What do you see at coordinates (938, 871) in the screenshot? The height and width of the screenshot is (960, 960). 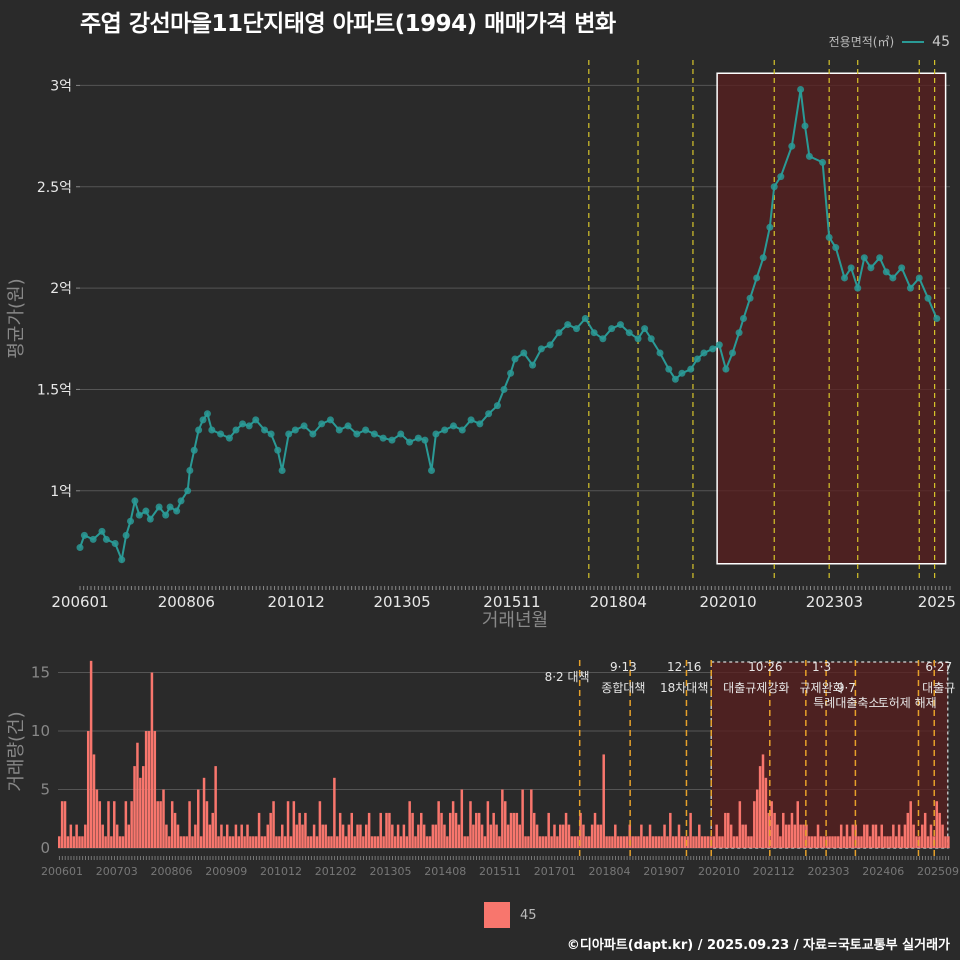 I see `volume-xtick-label: 202509` at bounding box center [938, 871].